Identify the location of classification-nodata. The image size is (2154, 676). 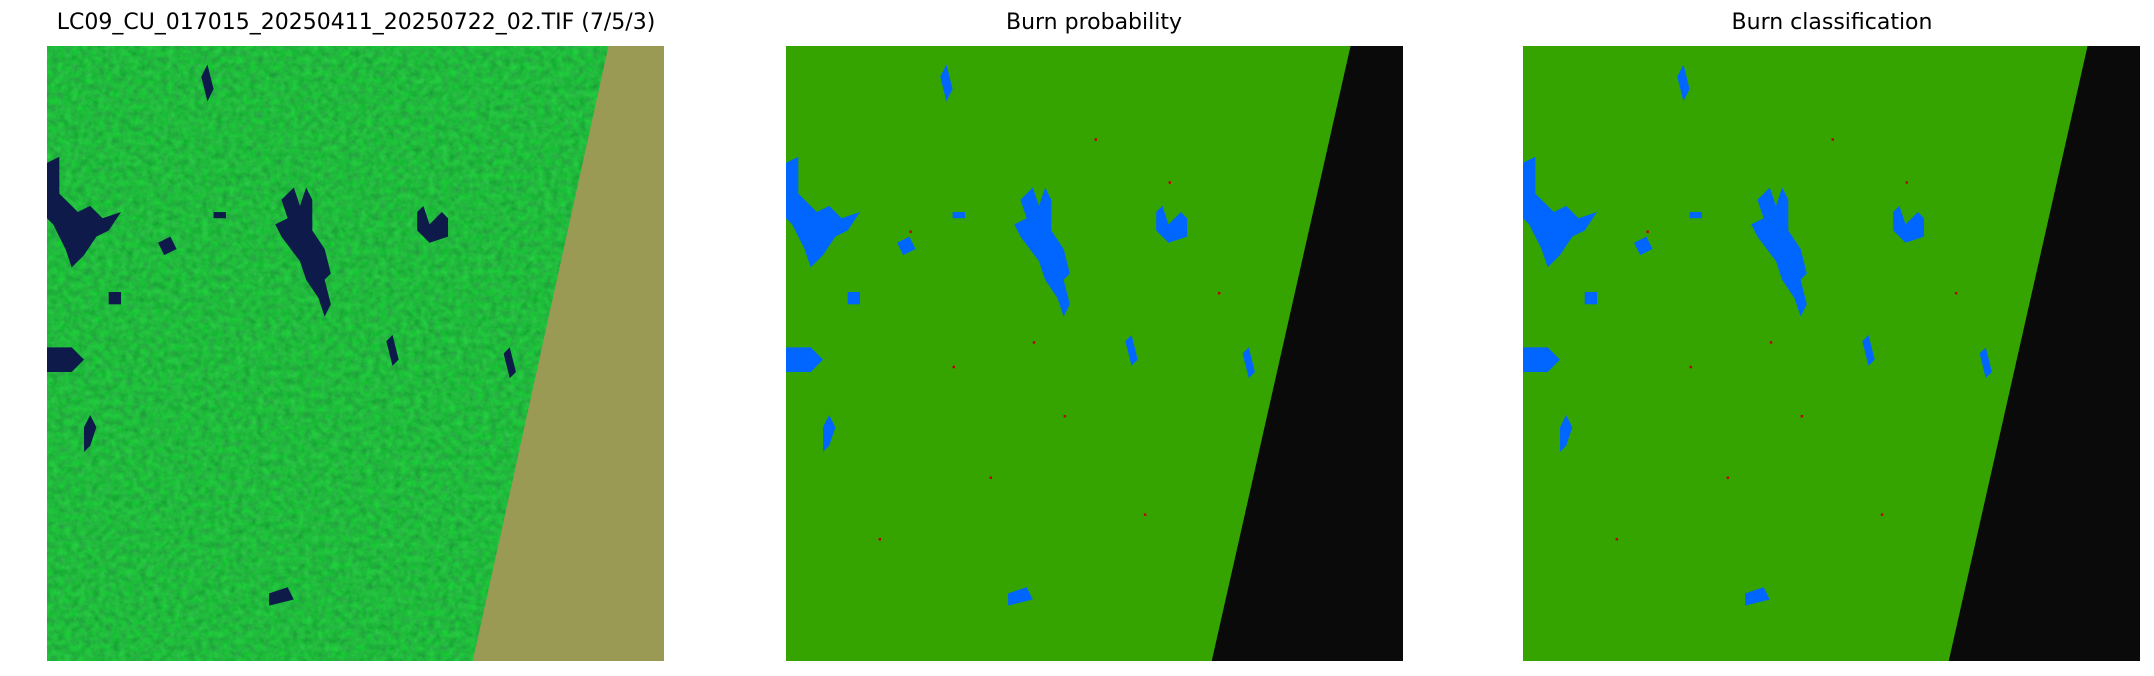
(2044, 353).